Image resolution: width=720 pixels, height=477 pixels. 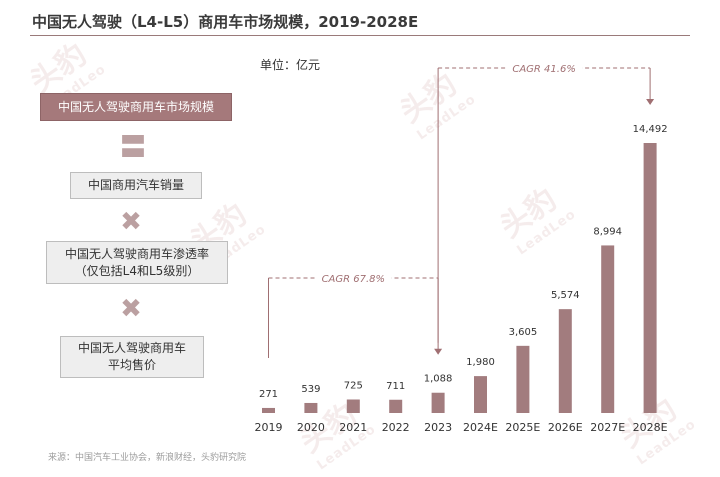 What do you see at coordinates (311, 427) in the screenshot?
I see `x-tick-2020: 2020` at bounding box center [311, 427].